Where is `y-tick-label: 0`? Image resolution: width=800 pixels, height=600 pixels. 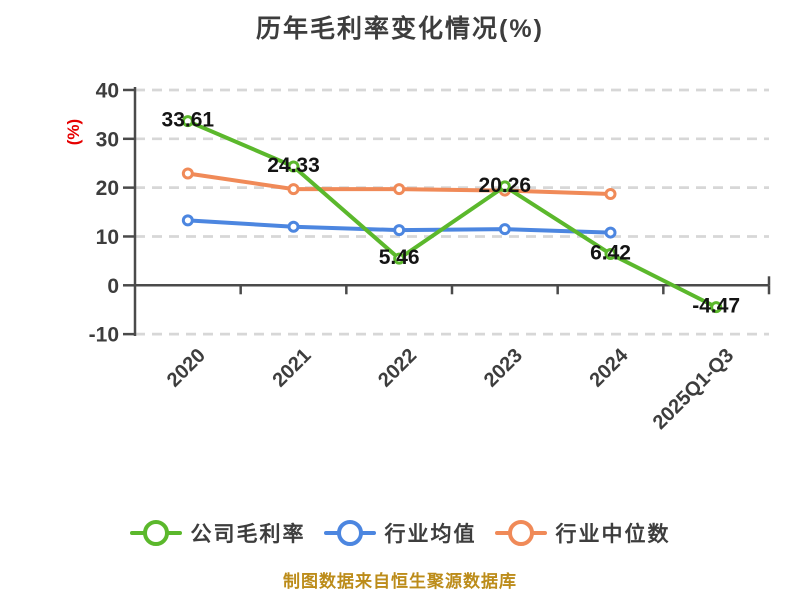 y-tick-label: 0 is located at coordinates (113, 286).